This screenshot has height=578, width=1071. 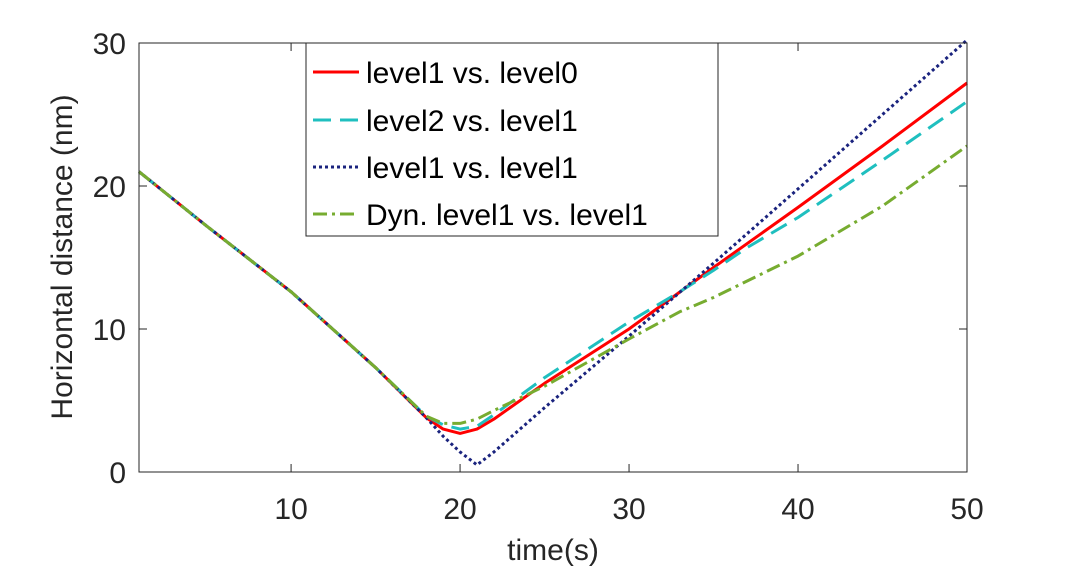 I want to click on legend-box, so click(x=512, y=139).